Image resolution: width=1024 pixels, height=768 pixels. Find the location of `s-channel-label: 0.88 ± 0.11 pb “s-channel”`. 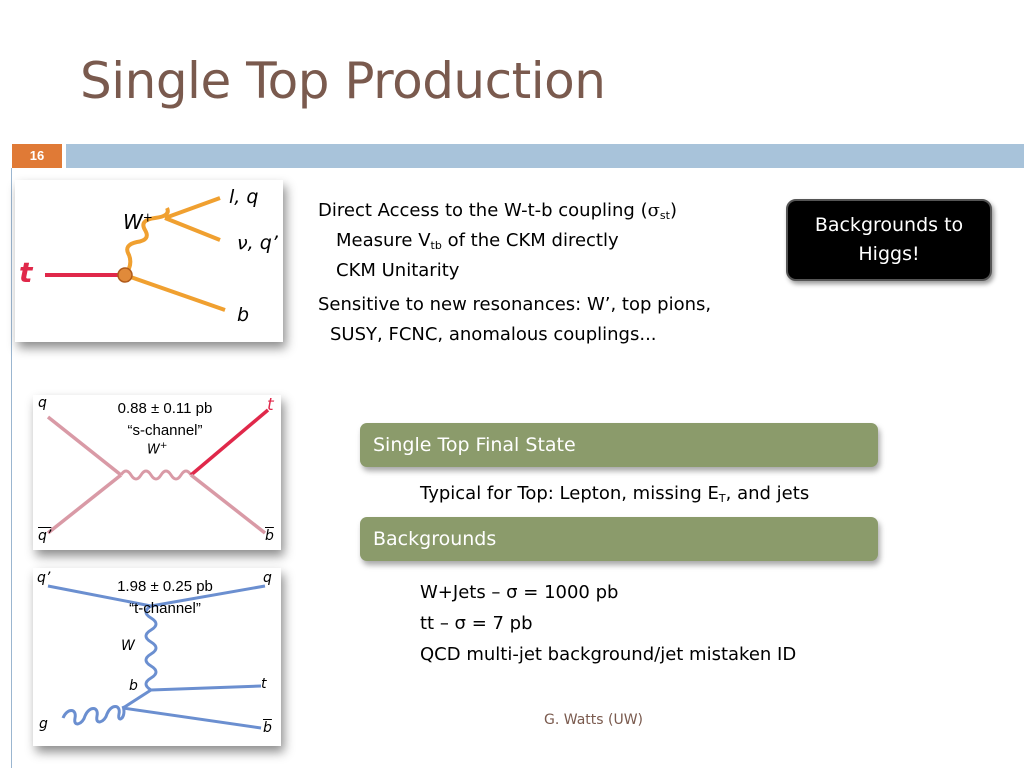

s-channel-label: 0.88 ± 0.11 pb “s-channel” is located at coordinates (165, 420).